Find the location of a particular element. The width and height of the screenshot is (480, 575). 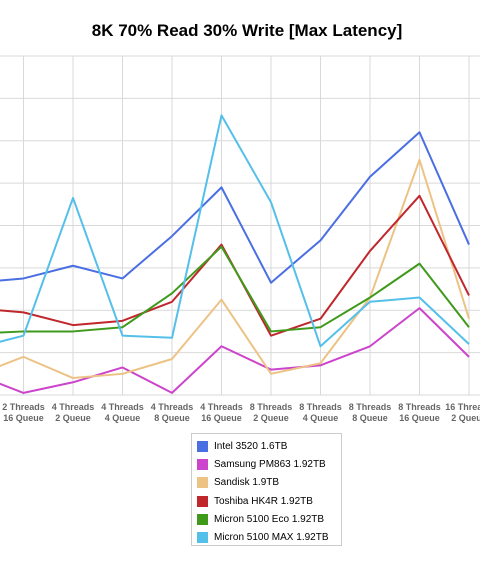

x-tick-label: 4 Threads 4 Queue is located at coordinates (122, 412).